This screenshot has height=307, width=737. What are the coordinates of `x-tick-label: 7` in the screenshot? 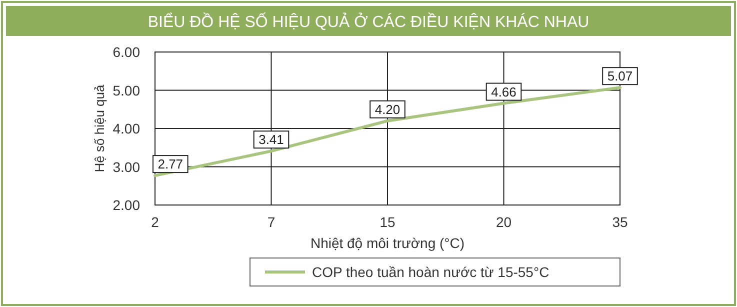 It's located at (271, 222).